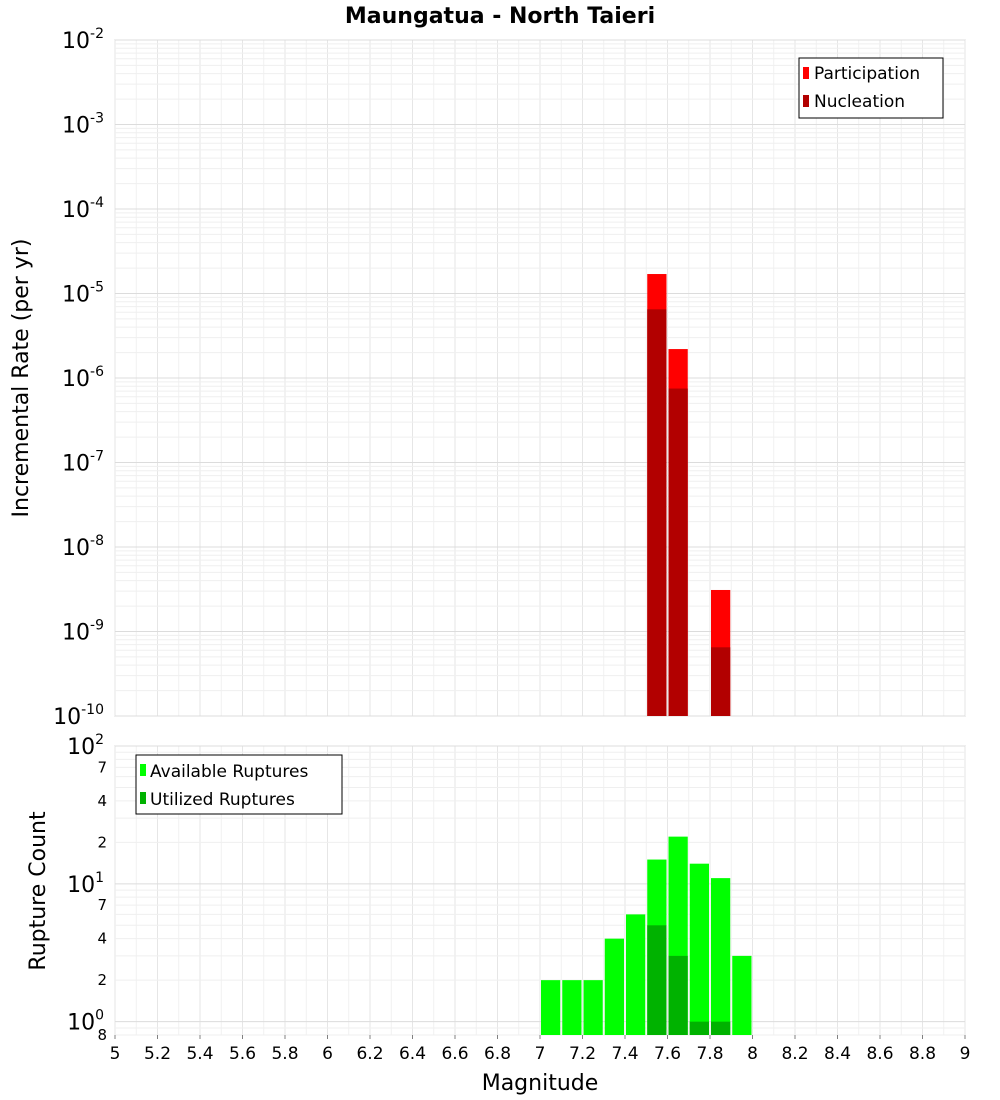  What do you see at coordinates (85, 1022) in the screenshot?
I see `y-tick-label: 10⁰` at bounding box center [85, 1022].